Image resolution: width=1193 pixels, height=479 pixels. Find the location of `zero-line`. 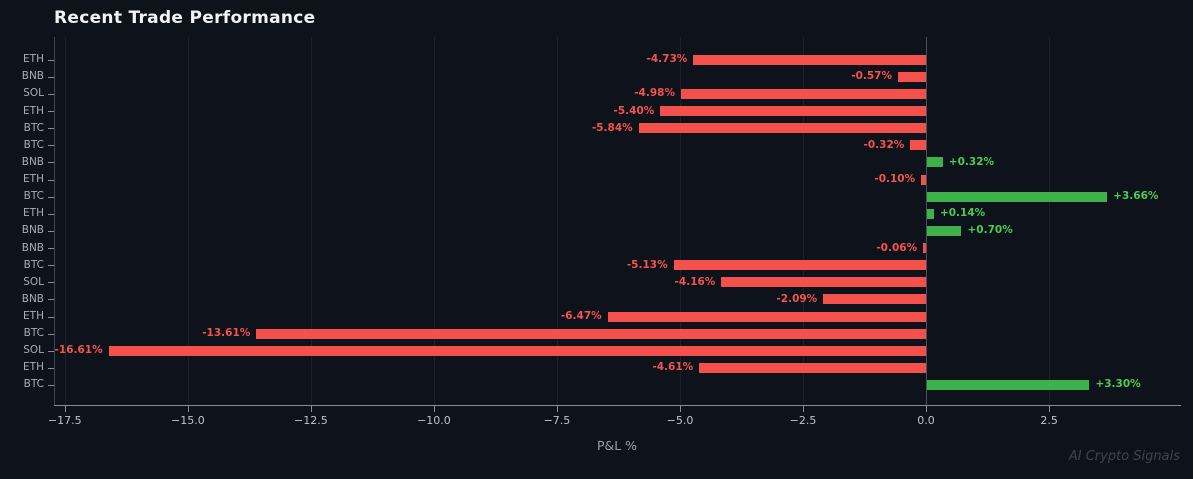

zero-line is located at coordinates (927, 221).